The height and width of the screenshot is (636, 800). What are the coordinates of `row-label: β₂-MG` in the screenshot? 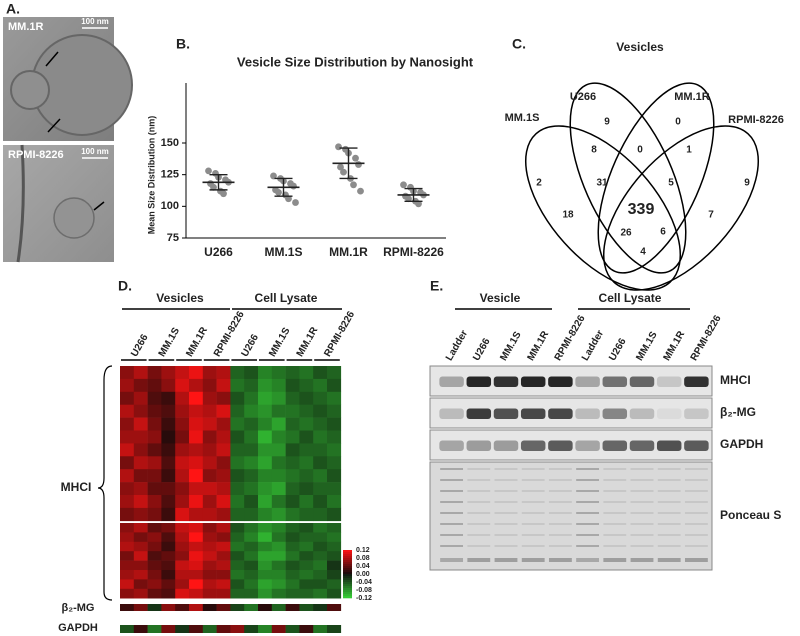 It's located at (78, 608).